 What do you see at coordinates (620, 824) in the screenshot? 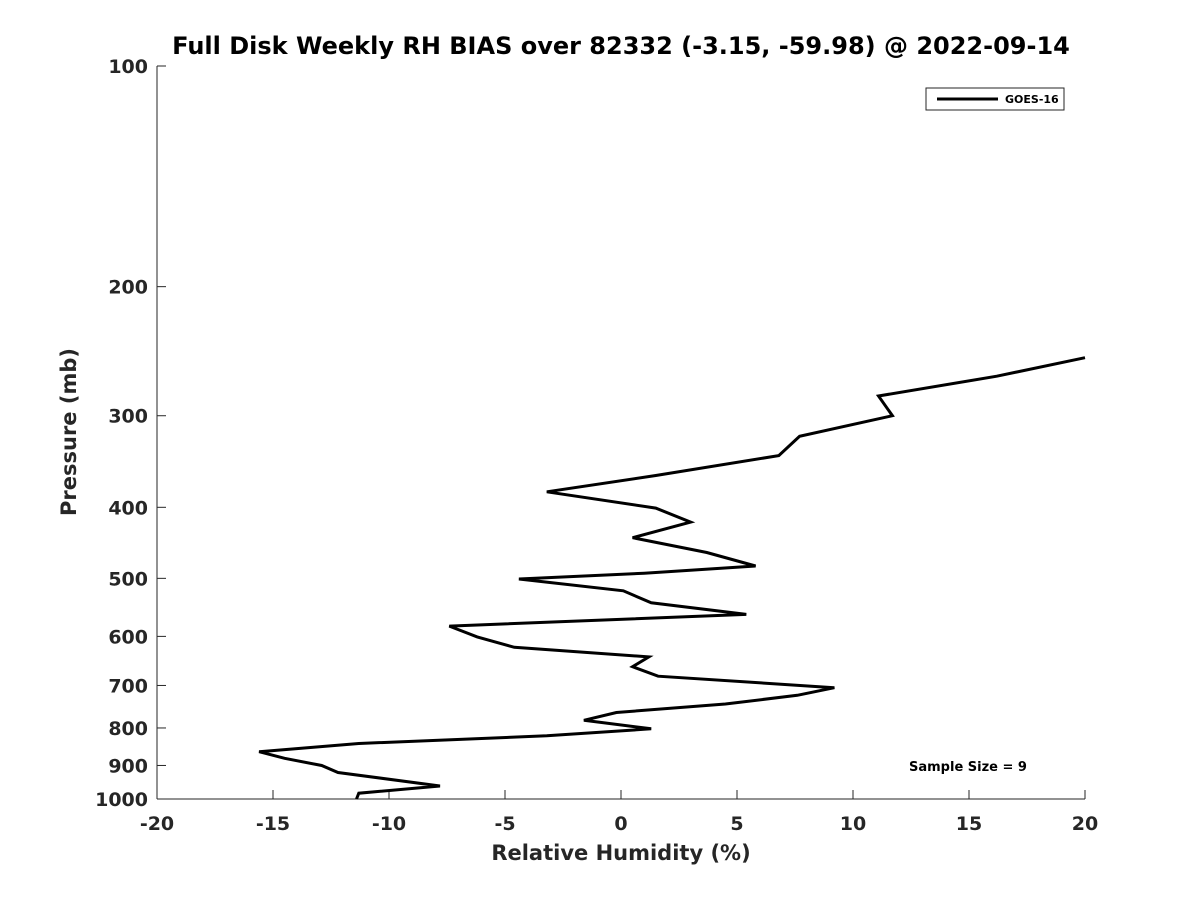
I see `x-tick-label: 0` at bounding box center [620, 824].